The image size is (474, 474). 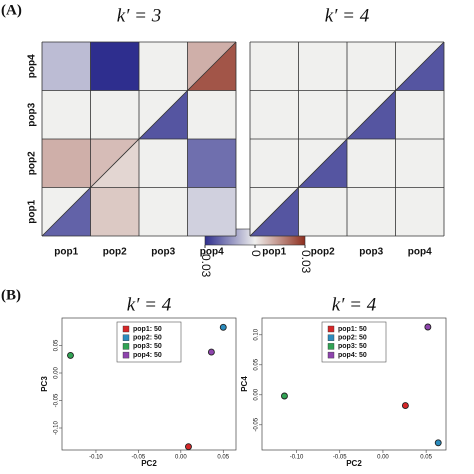 What do you see at coordinates (256, 253) in the screenshot?
I see `colorbar-tick-label: 0` at bounding box center [256, 253].